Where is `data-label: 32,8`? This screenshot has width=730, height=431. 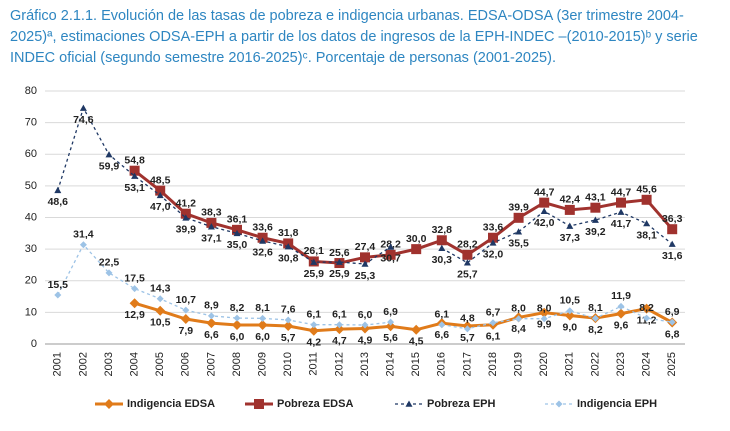 data-label: 32,8 is located at coordinates (442, 230).